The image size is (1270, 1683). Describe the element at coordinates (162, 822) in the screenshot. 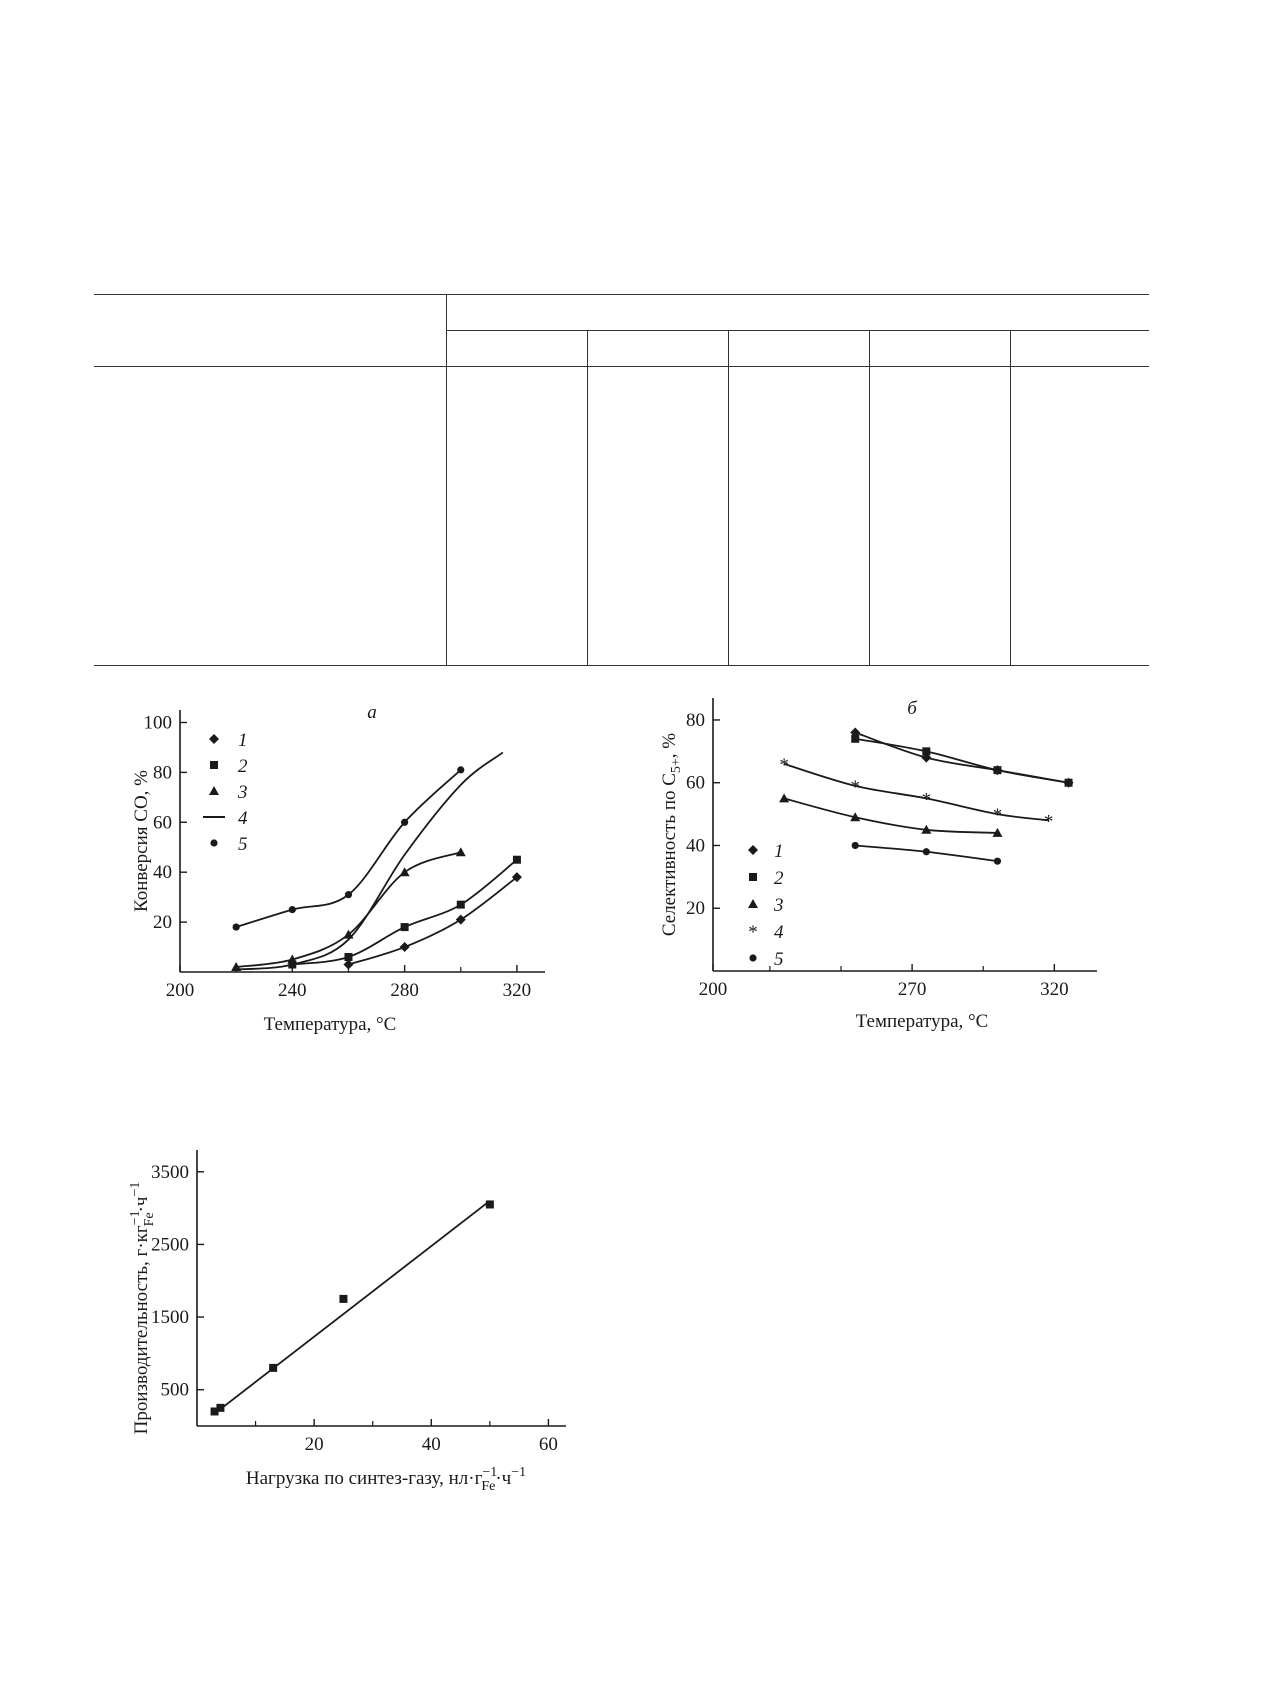

I see `y-tick-label: 60` at that location.